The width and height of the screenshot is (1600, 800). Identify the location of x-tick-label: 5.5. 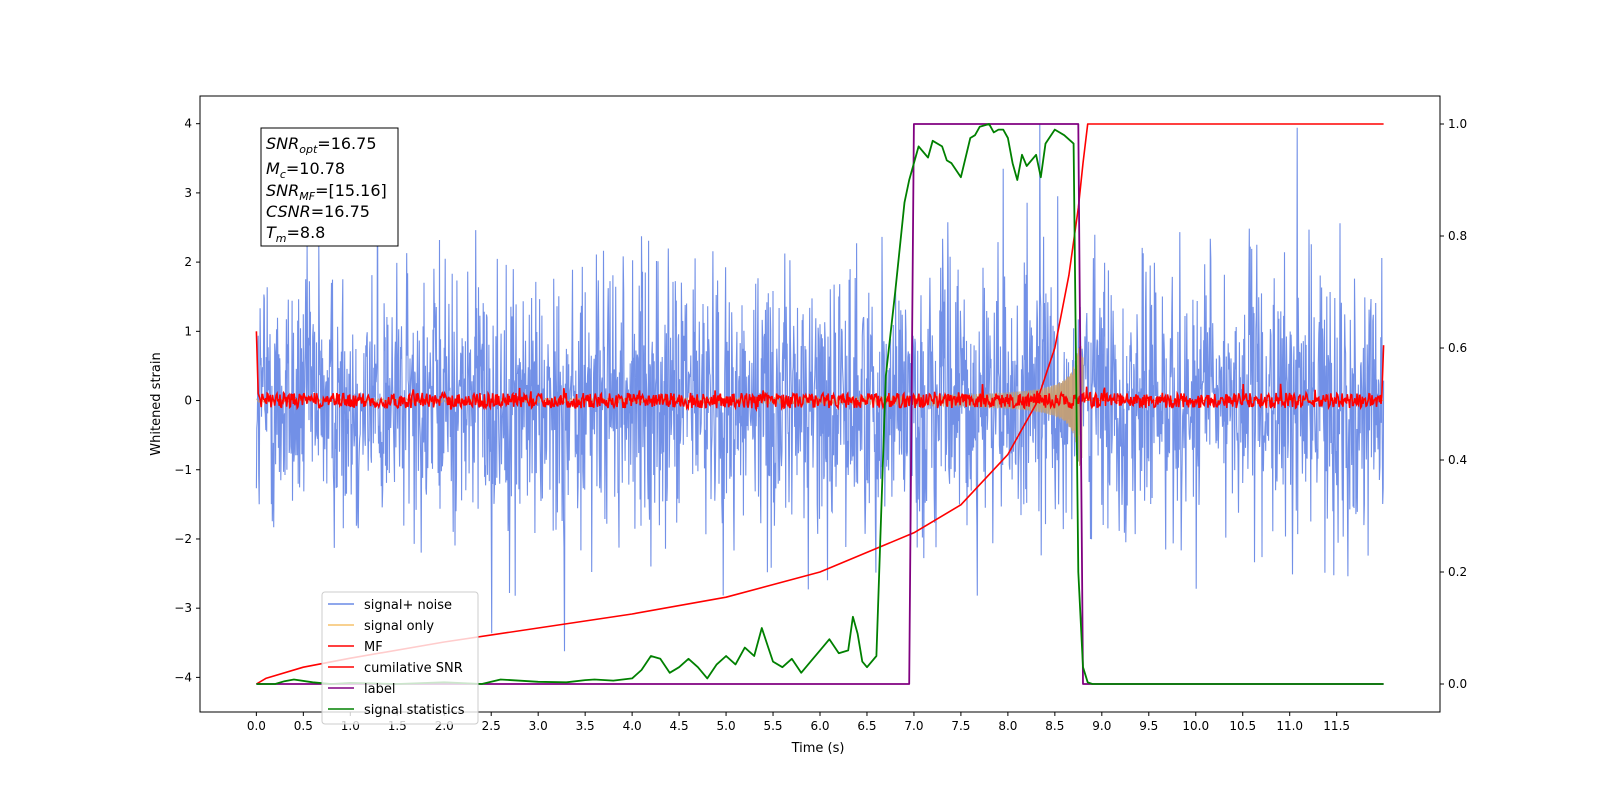
(772, 726).